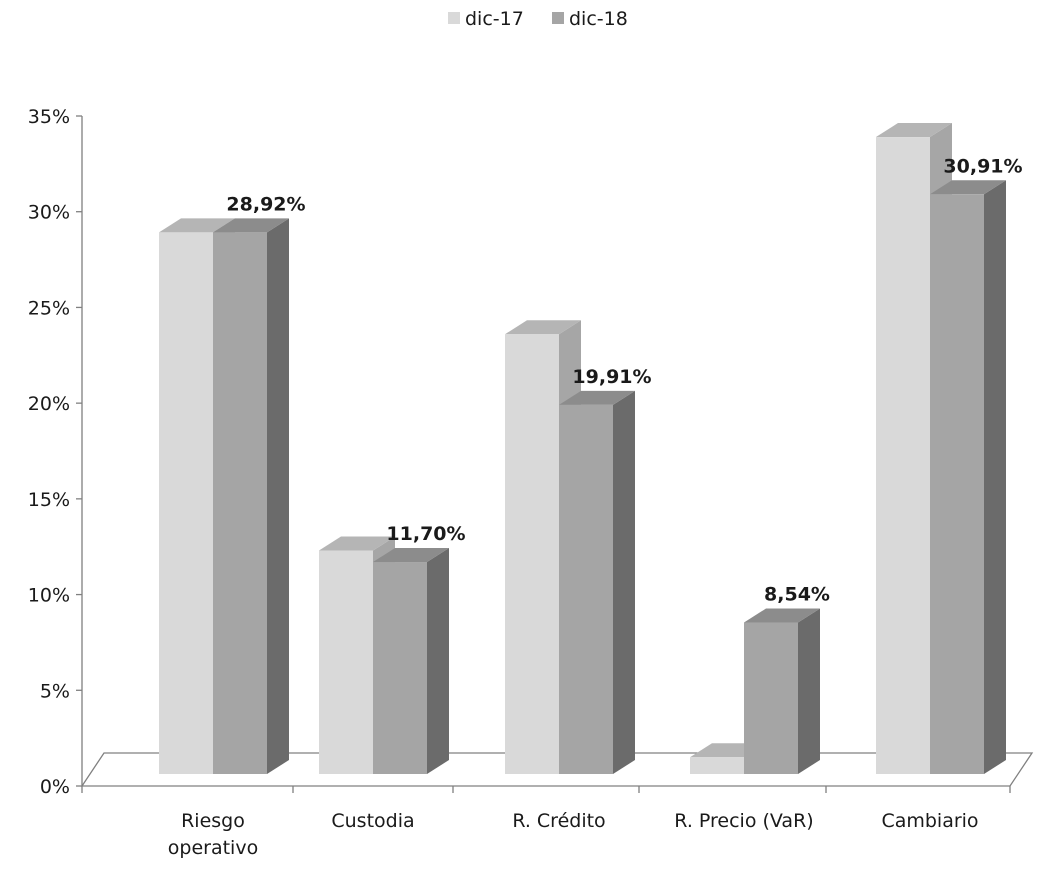 The image size is (1042, 871). I want to click on data-label-dic-18-r-cr-dito: 19,91%, so click(611, 377).